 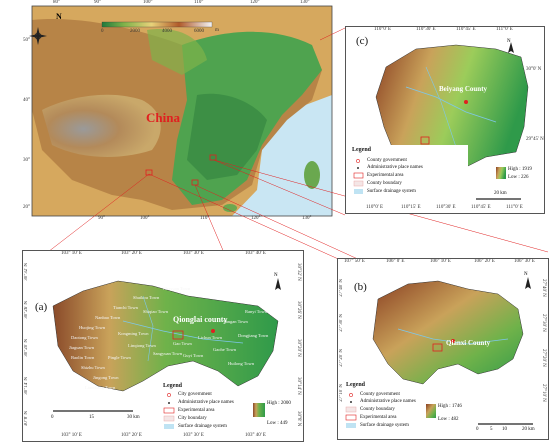 I want to click on a-legend-item-2: Experimental area, so click(x=196, y=410).